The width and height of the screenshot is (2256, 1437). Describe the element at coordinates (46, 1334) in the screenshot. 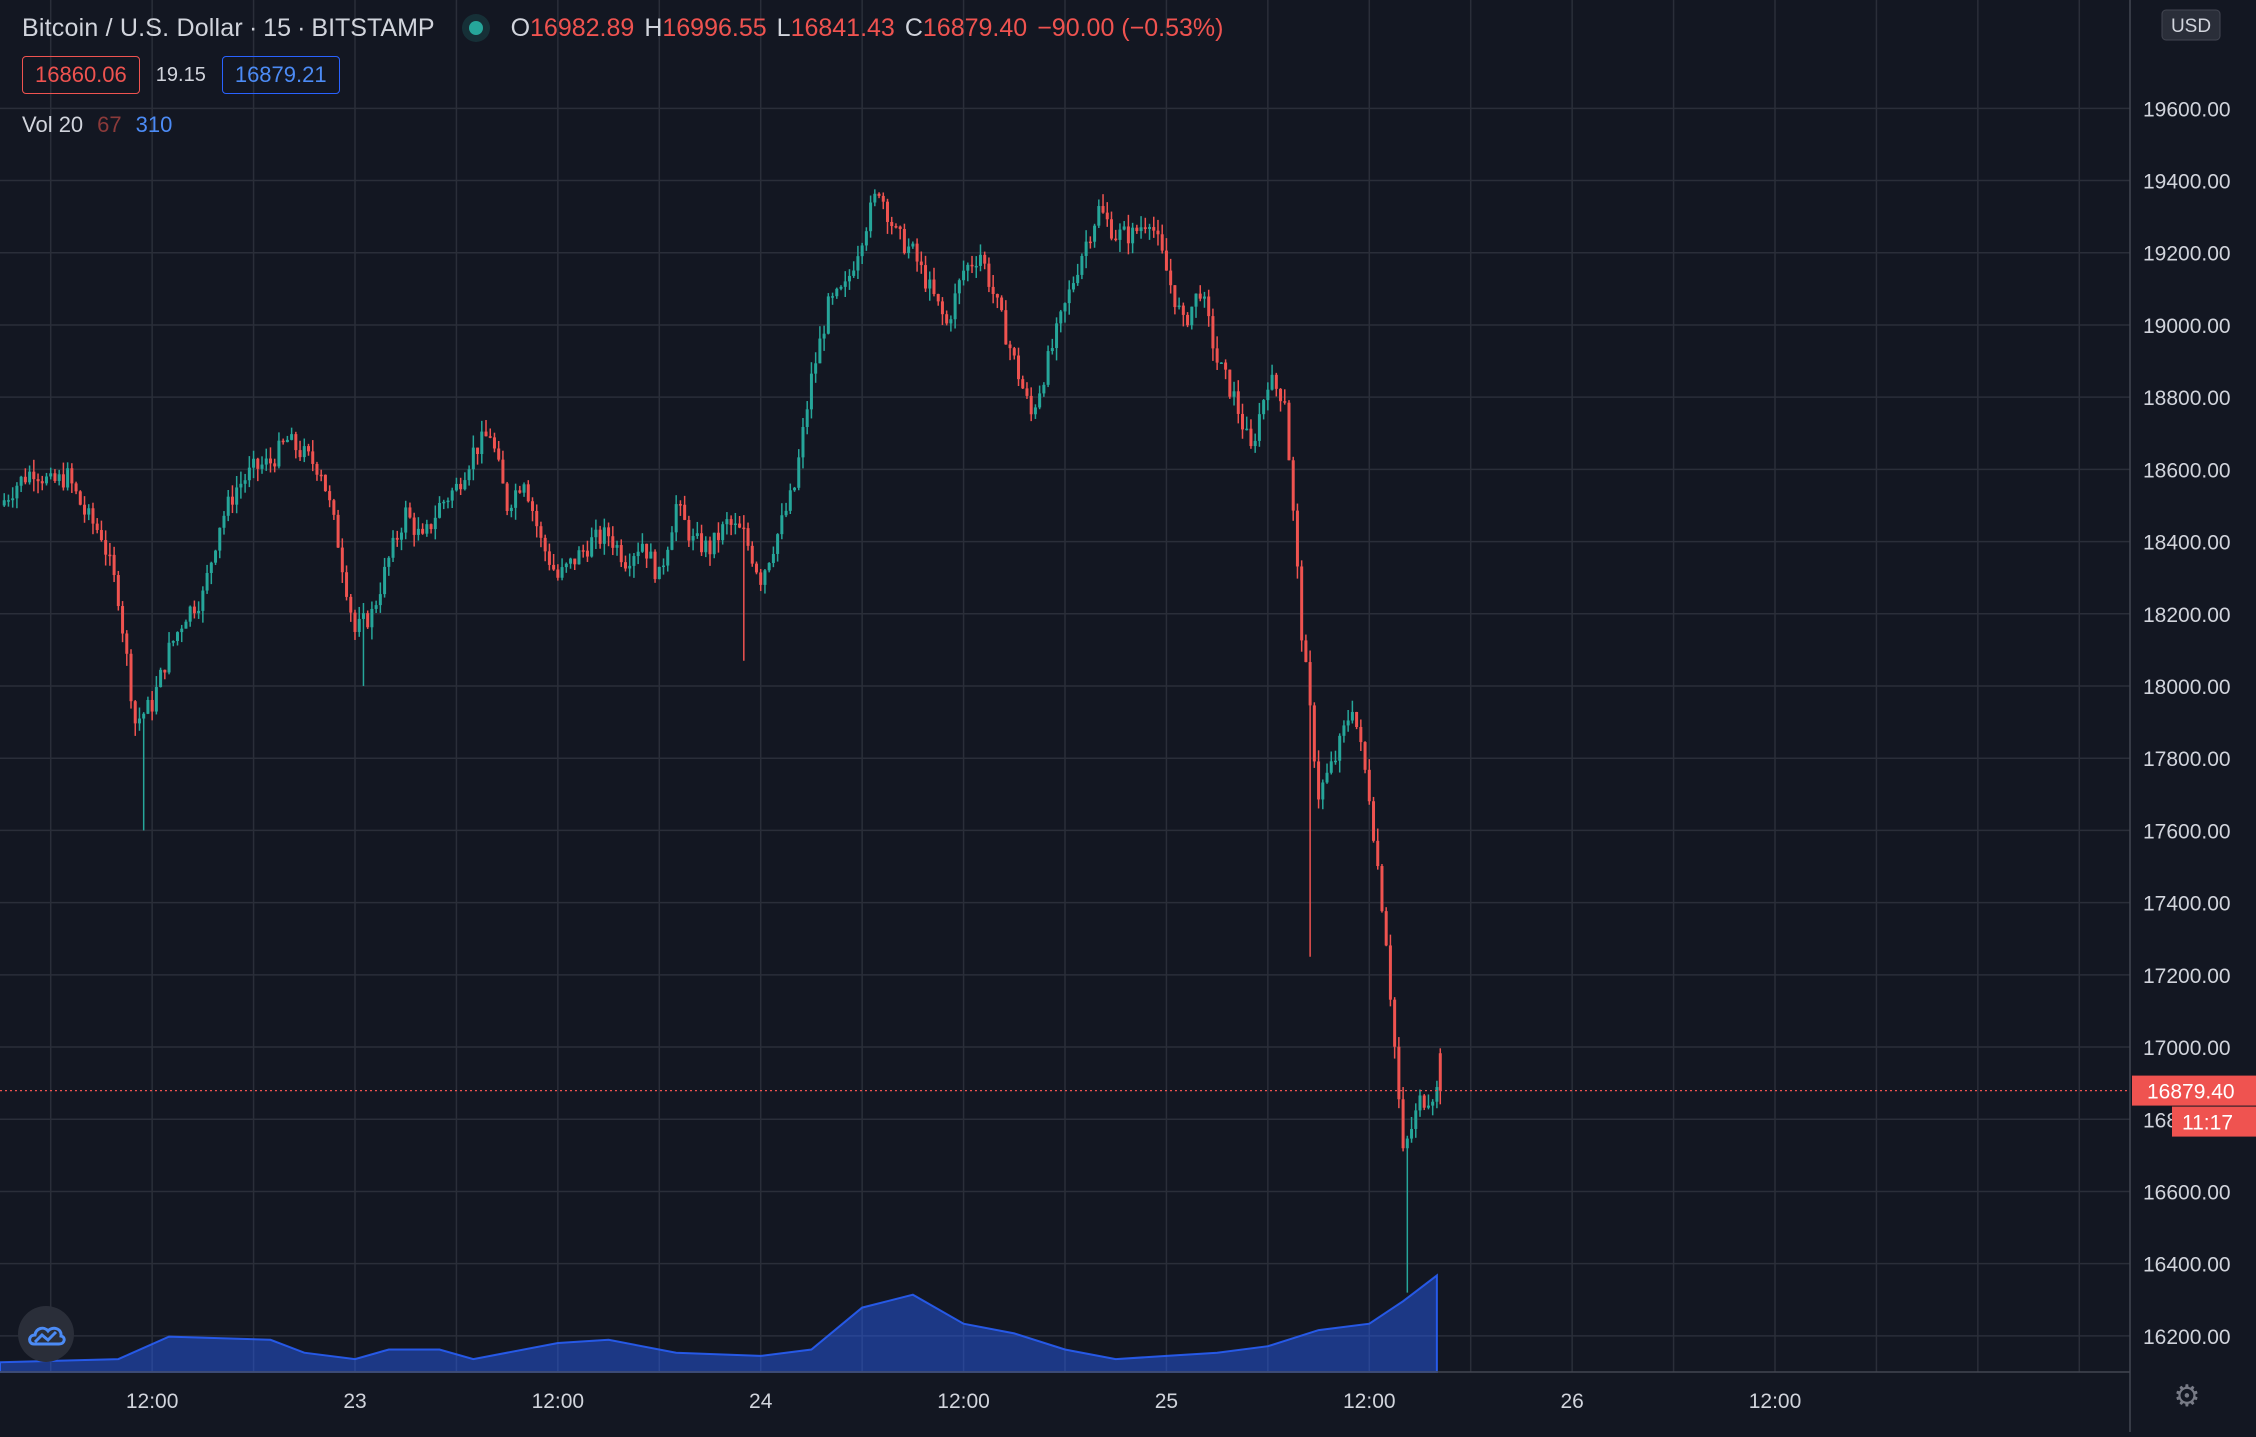

I see `tradingview-cloud-icon` at that location.